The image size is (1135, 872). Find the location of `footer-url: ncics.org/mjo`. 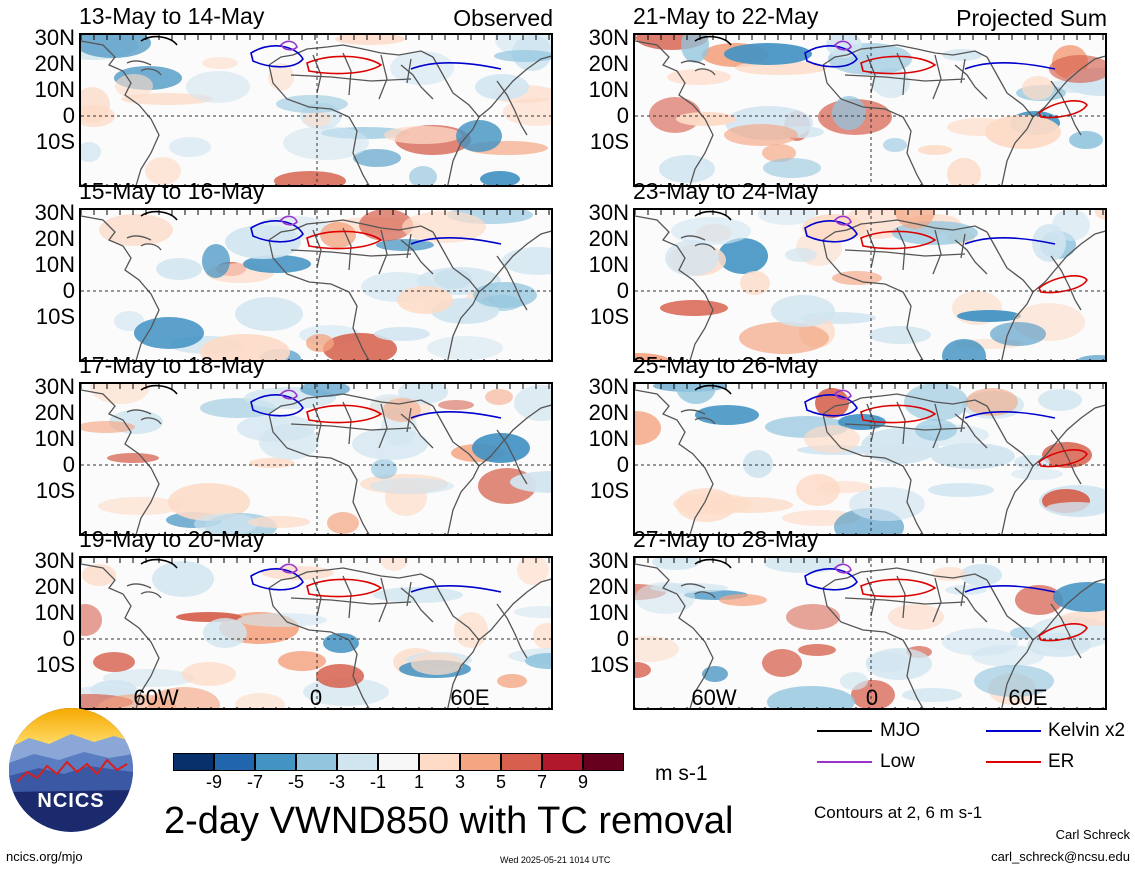

footer-url: ncics.org/mjo is located at coordinates (44, 856).